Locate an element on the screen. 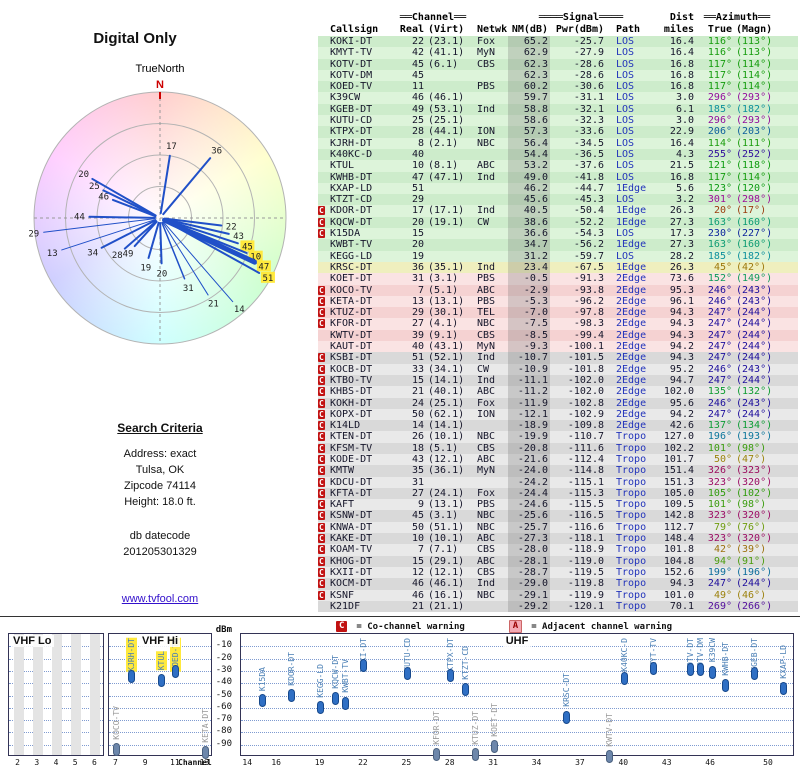 Image resolution: width=800 pixels, height=769 pixels. cell-nm: -24.4 is located at coordinates (529, 493).